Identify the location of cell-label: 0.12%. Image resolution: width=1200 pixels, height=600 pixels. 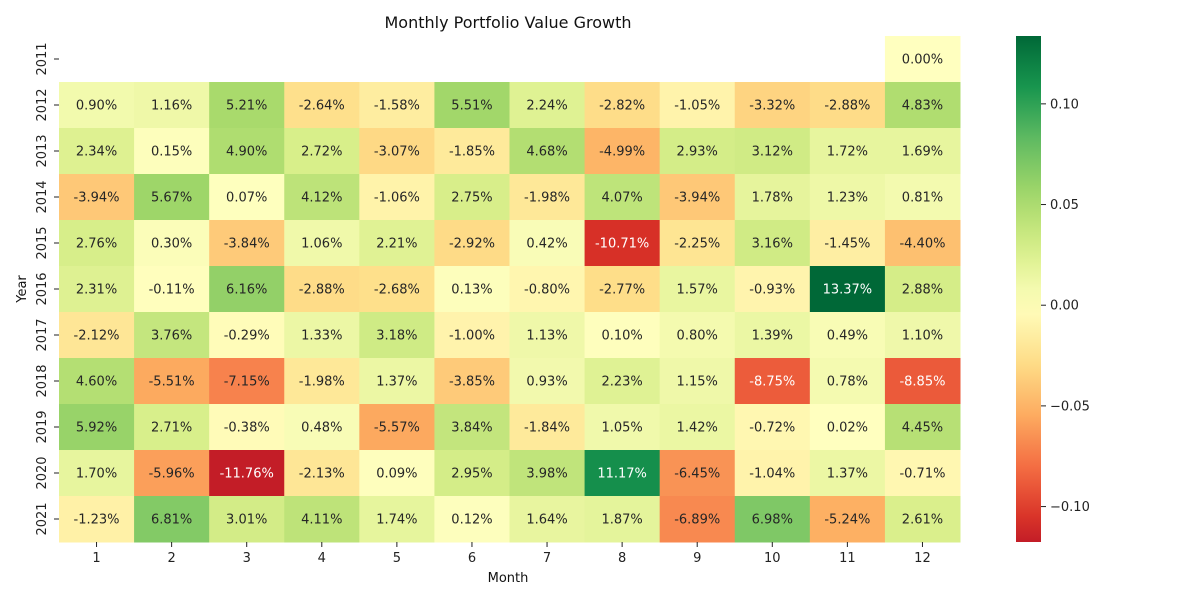
(471, 520).